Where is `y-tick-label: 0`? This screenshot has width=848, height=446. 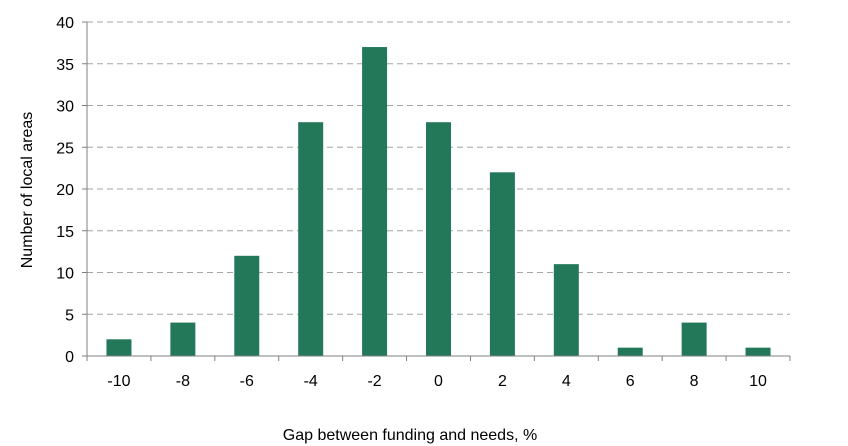
y-tick-label: 0 is located at coordinates (69, 357).